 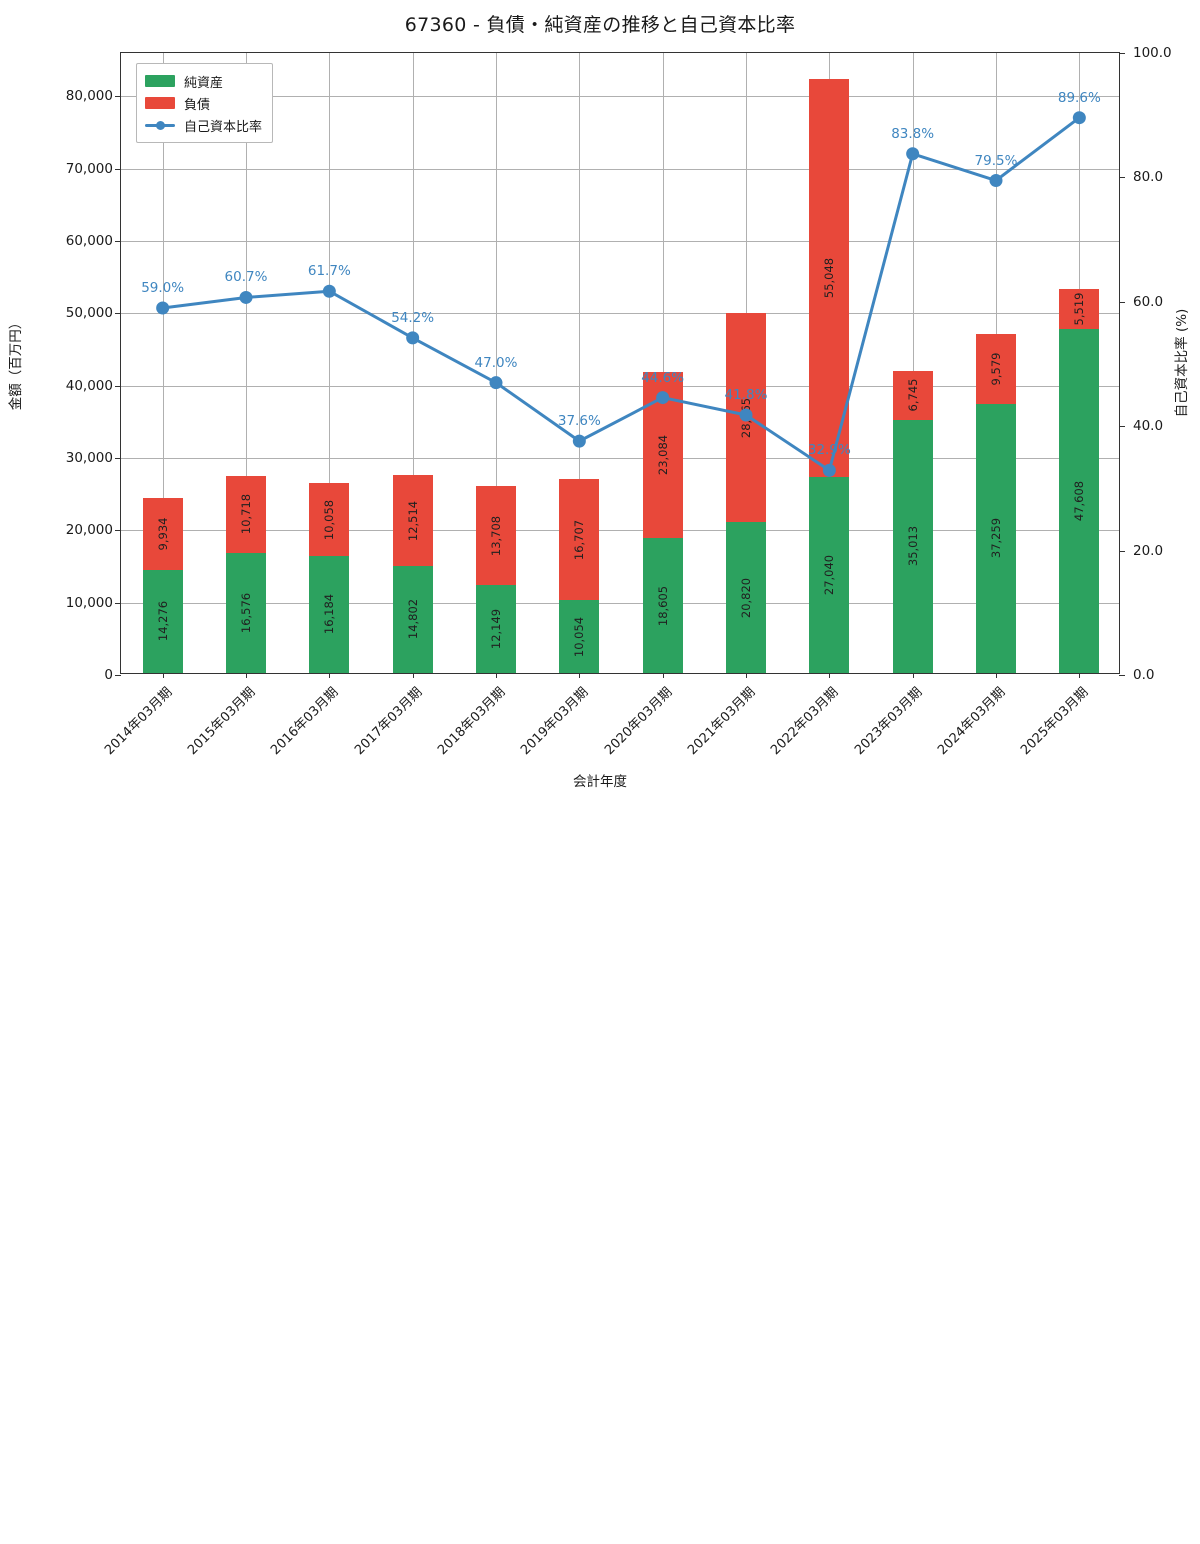 I want to click on bar-segment-liabilities: 13,708, so click(x=496, y=536).